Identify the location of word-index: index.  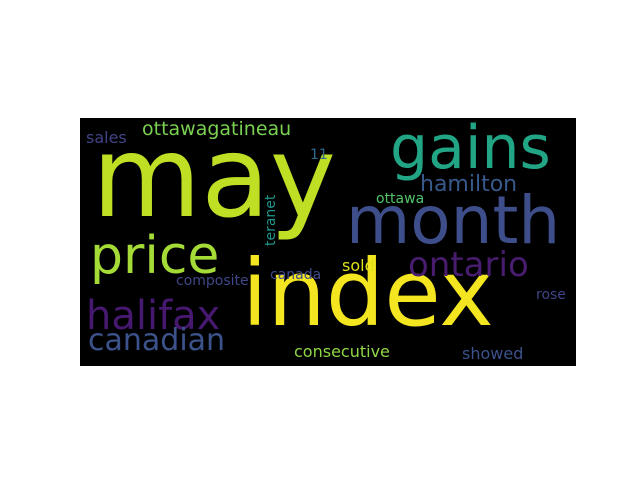
(368, 293).